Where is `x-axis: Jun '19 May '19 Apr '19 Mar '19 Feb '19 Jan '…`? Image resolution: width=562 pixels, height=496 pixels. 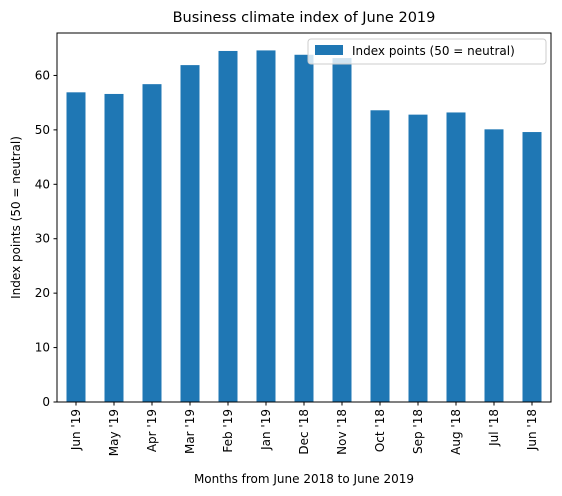
x-axis: Jun '19 May '19 Apr '19 Mar '19 Feb '19 Jan '… is located at coordinates (304, 429).